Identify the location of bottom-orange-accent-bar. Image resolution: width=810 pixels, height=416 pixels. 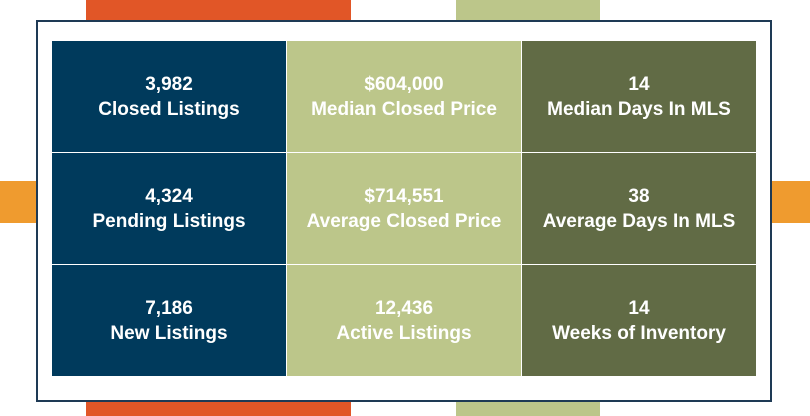
(218, 409).